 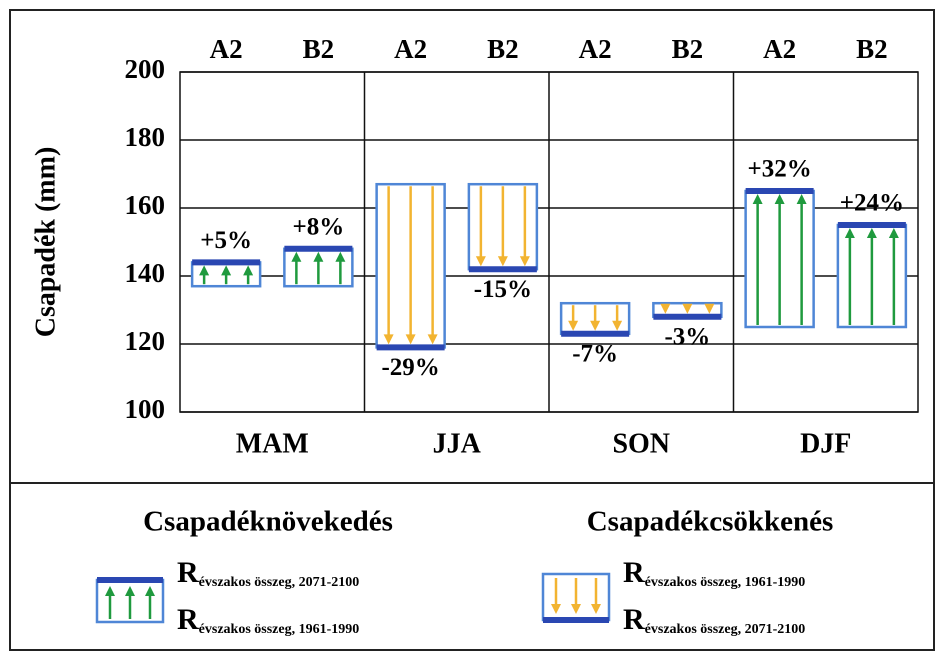 What do you see at coordinates (268, 522) in the screenshot?
I see `legend-title: Csapadéknövekedés` at bounding box center [268, 522].